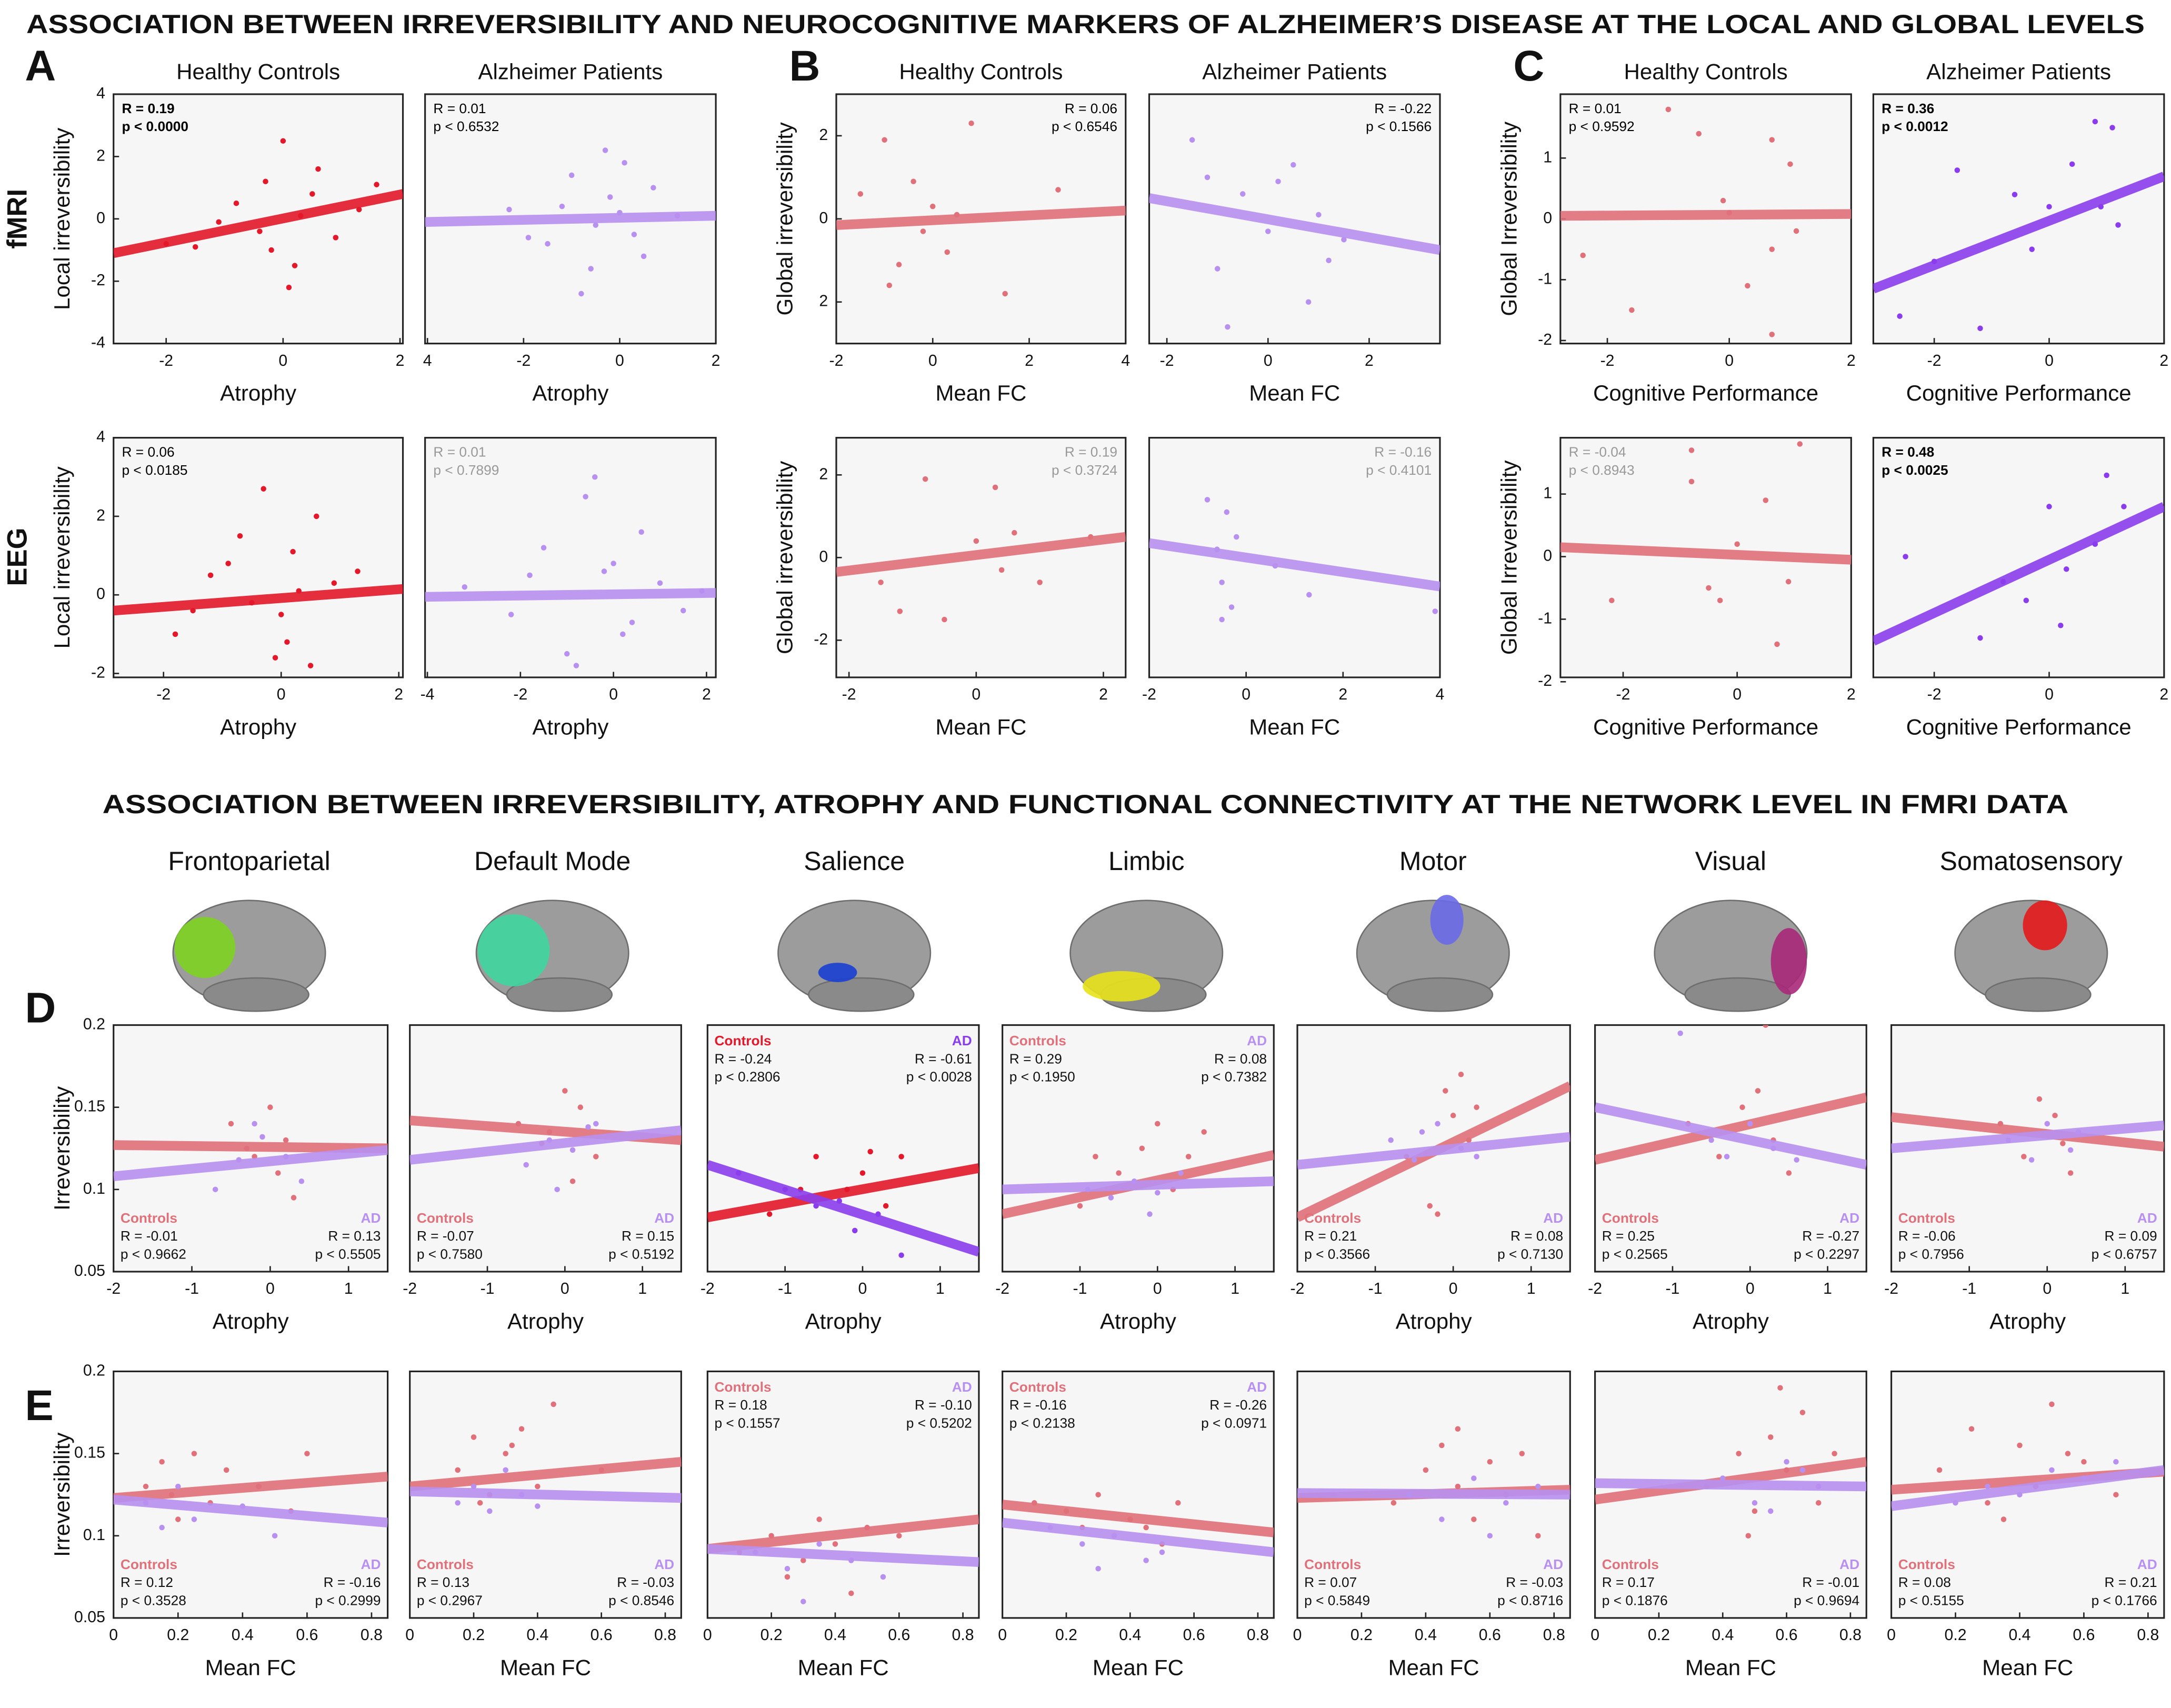 This screenshot has width=2171, height=1708. What do you see at coordinates (1730, 861) in the screenshot?
I see `network-name: Visual` at bounding box center [1730, 861].